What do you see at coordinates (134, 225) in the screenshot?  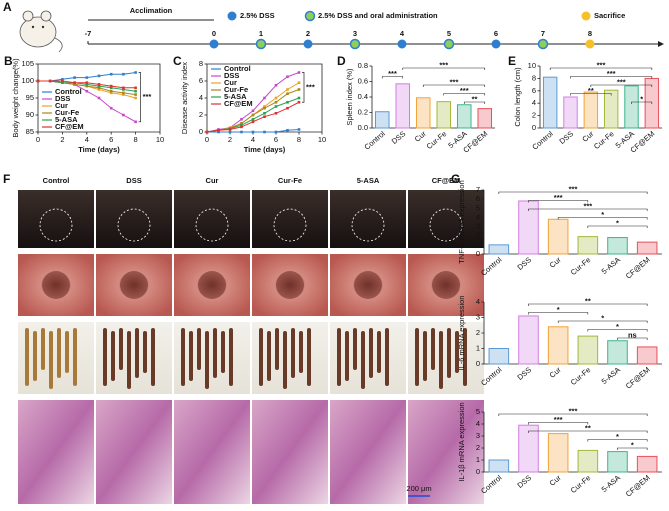 I see `roi-circle` at bounding box center [134, 225].